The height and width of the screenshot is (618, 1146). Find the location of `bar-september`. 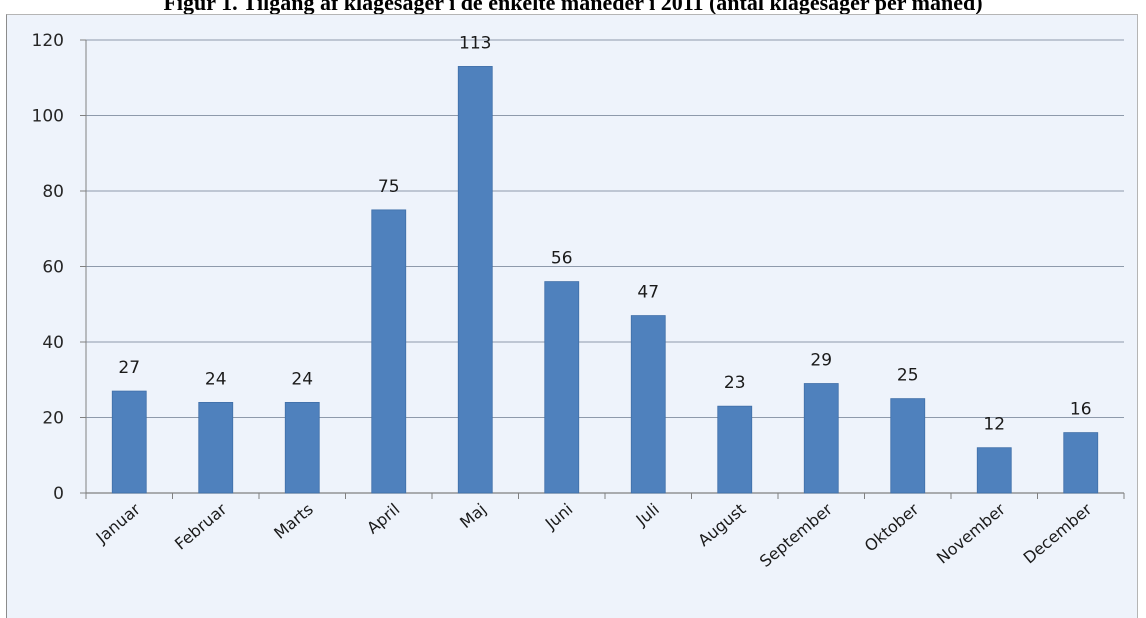

bar-september is located at coordinates (821, 438).